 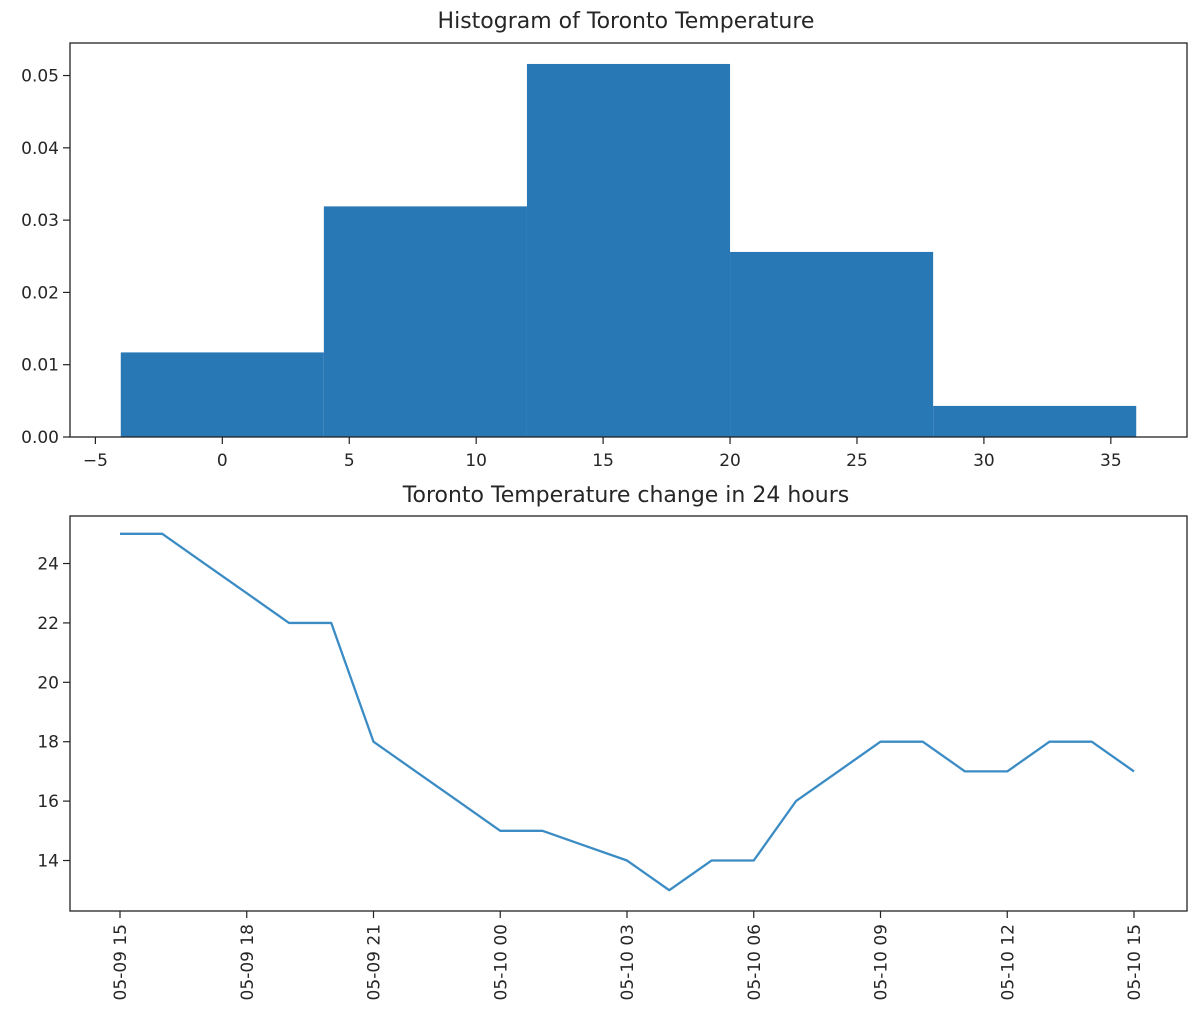 I want to click on histogram-x-tick-label: 10, so click(x=476, y=461).